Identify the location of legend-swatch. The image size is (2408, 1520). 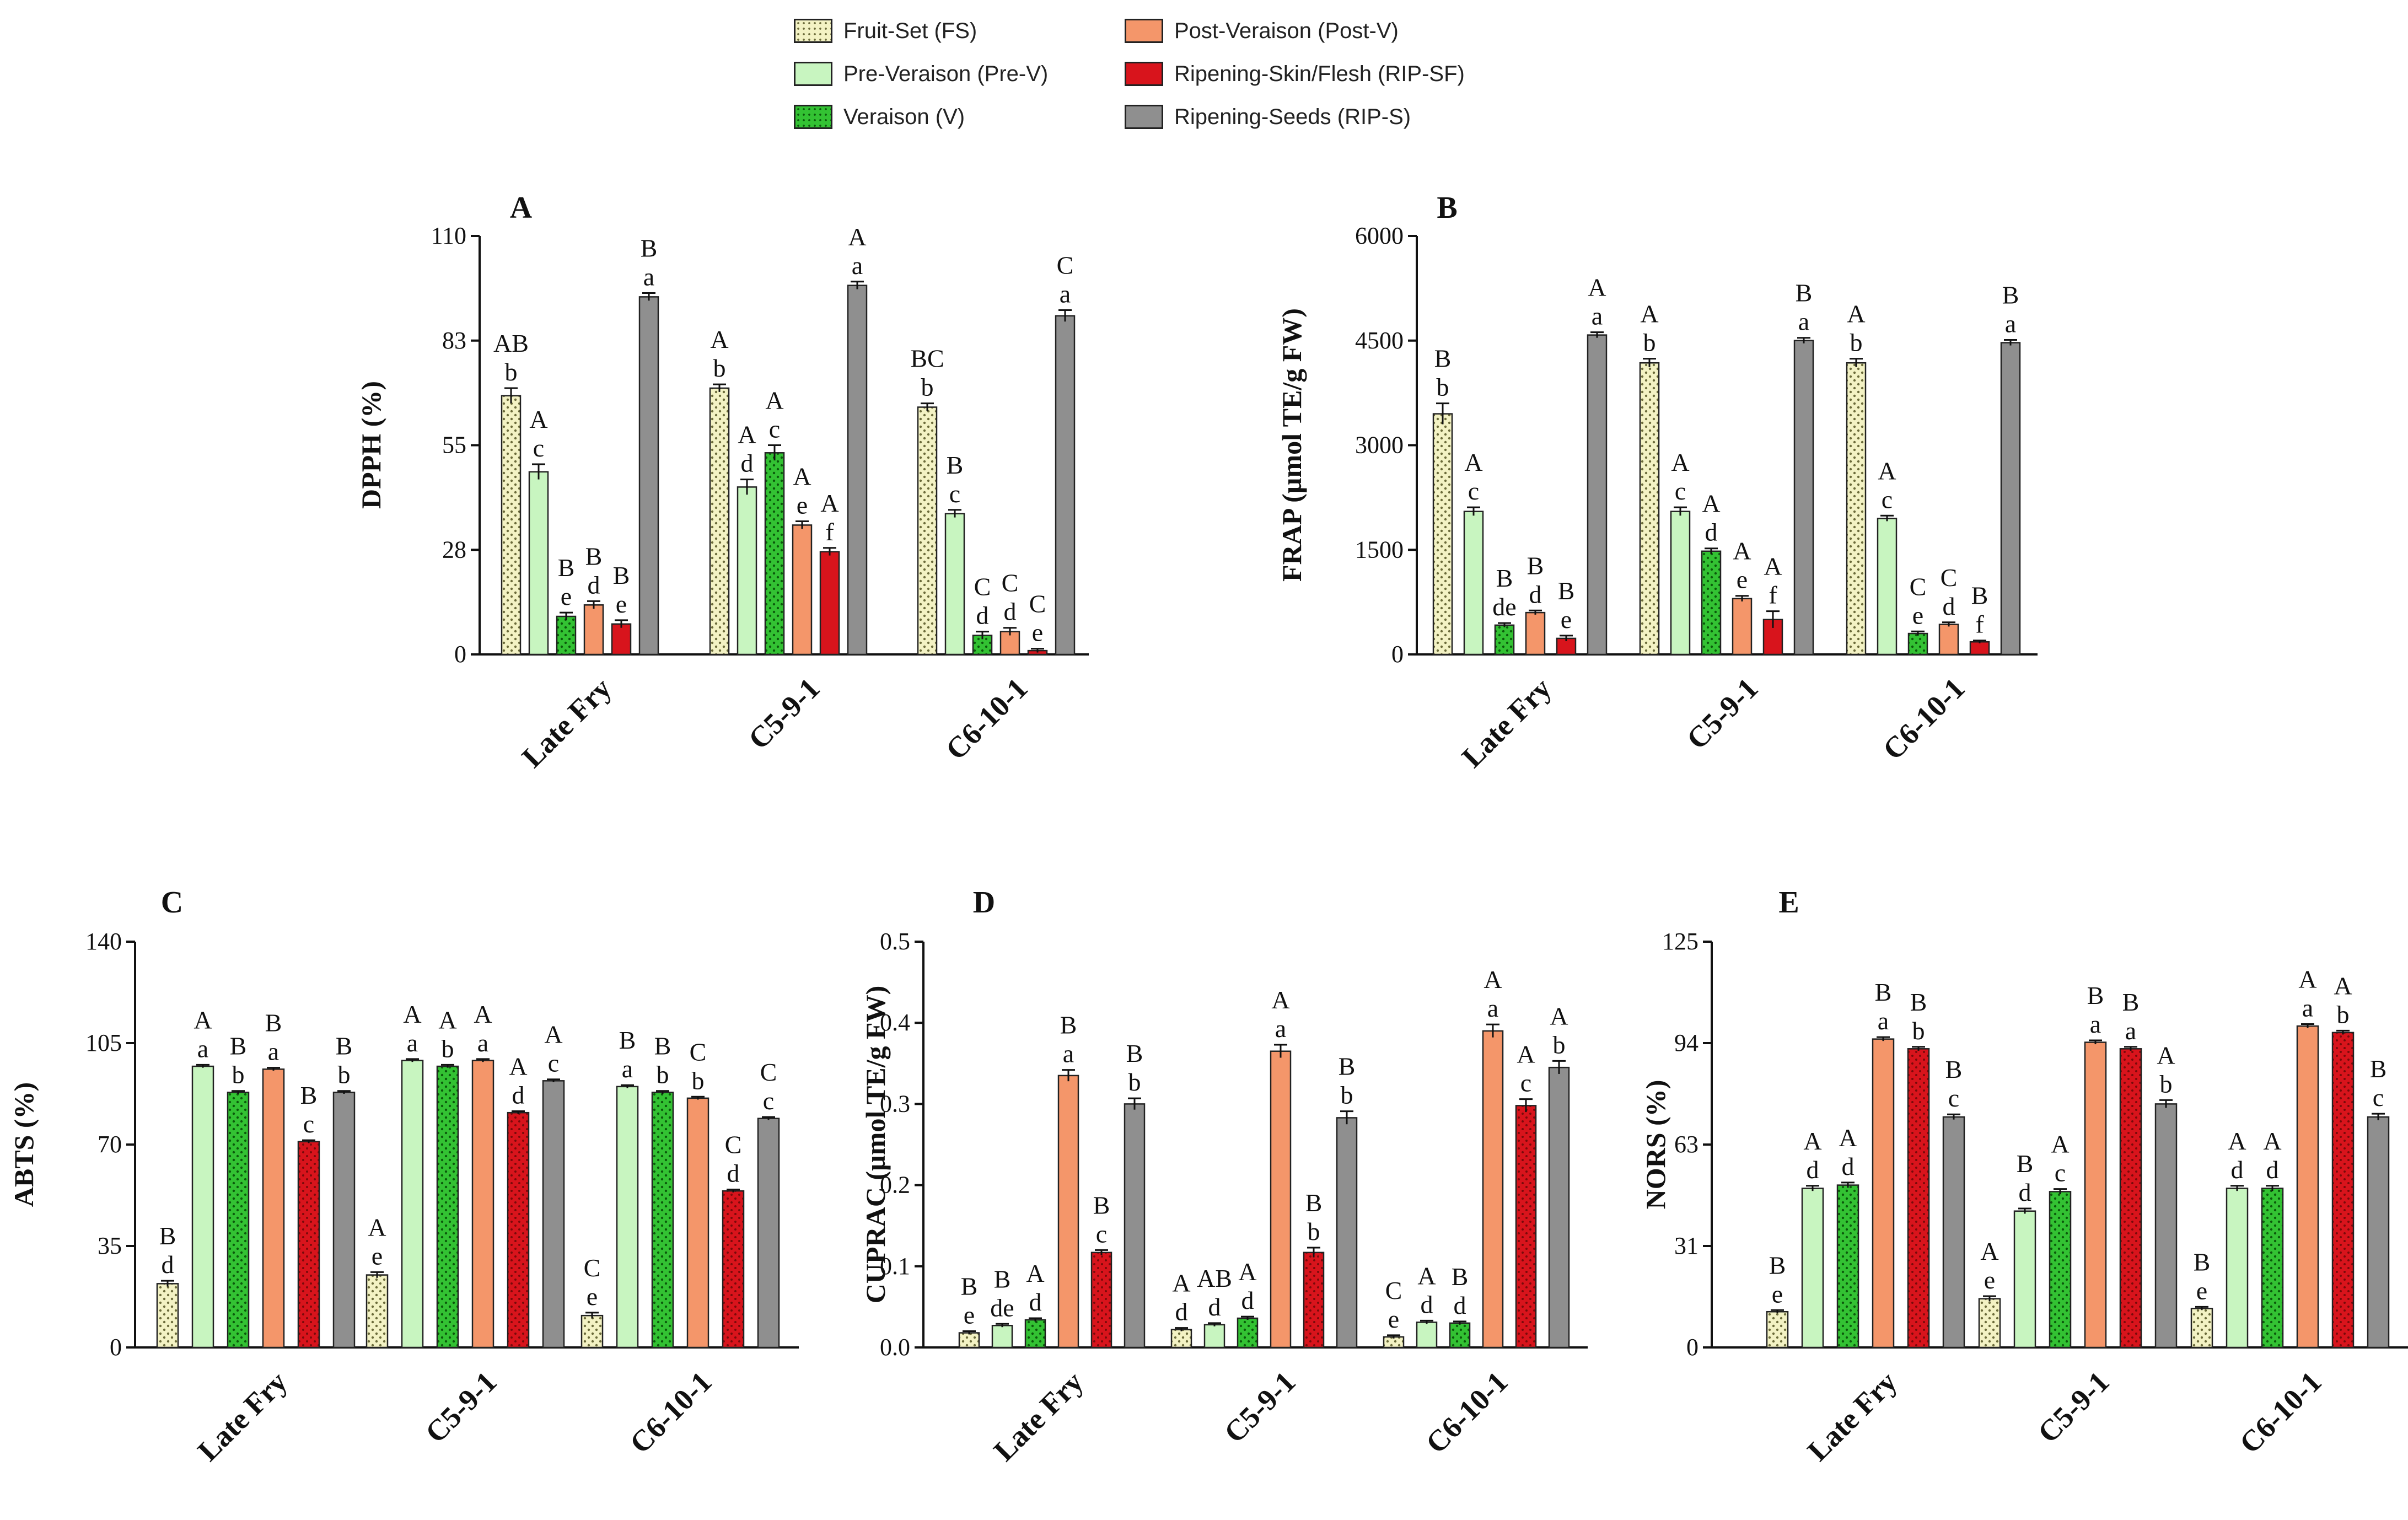
(1144, 74).